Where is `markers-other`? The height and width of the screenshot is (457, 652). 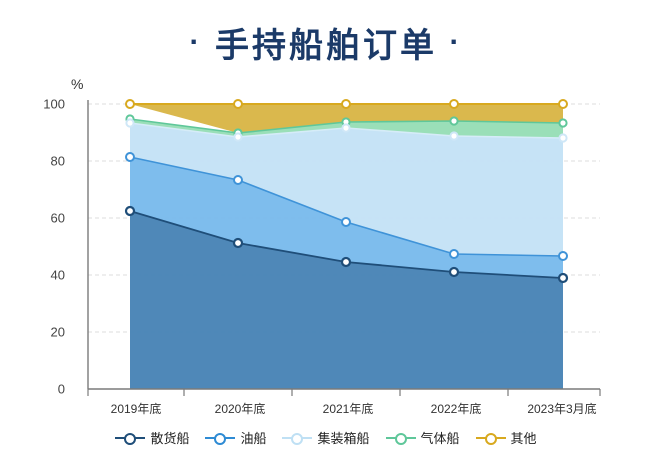
markers-other is located at coordinates (346, 104).